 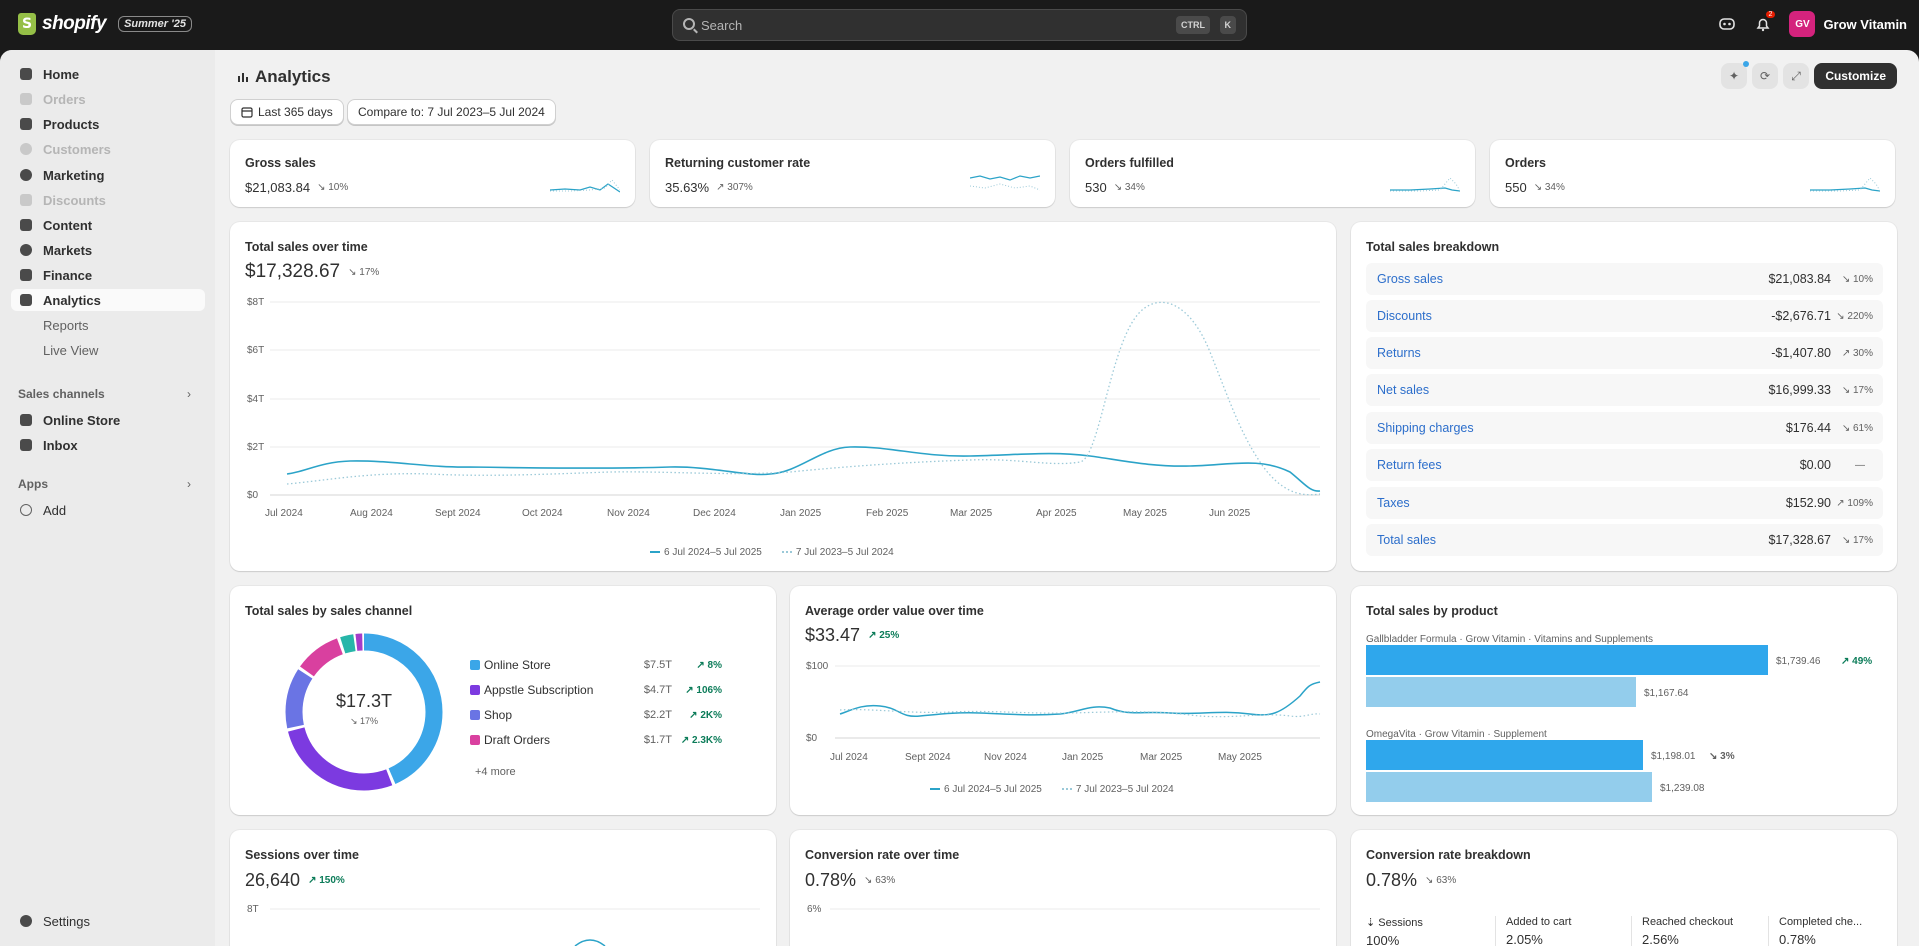 What do you see at coordinates (108, 420) in the screenshot?
I see `sidebar-item-online-store: Online Store` at bounding box center [108, 420].